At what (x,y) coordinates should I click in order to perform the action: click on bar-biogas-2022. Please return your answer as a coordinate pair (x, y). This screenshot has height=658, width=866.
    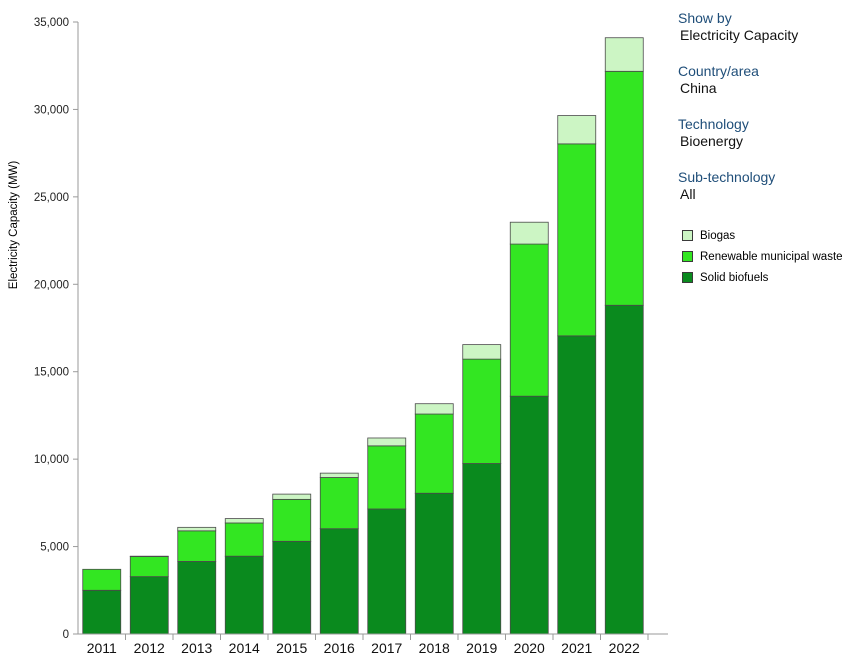
    Looking at the image, I should click on (624, 54).